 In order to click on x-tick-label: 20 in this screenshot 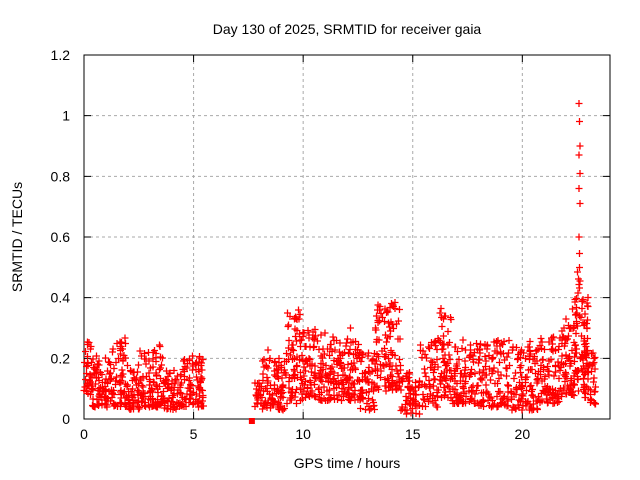, I will do `click(523, 434)`.